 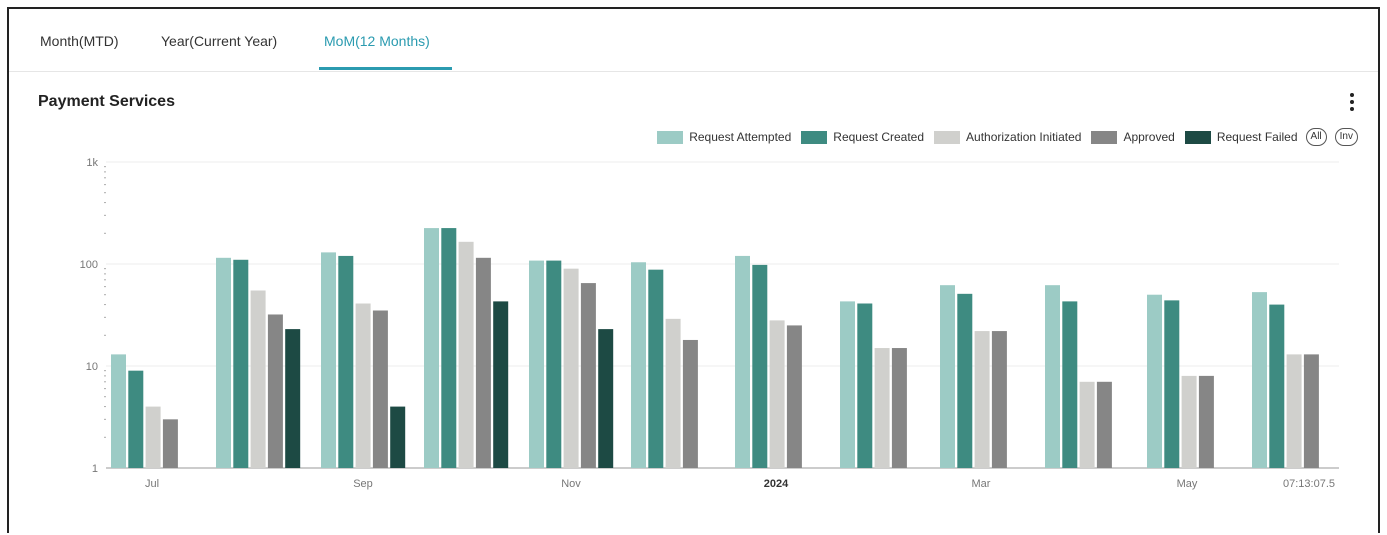 What do you see at coordinates (1187, 484) in the screenshot?
I see `x-tick-label: May` at bounding box center [1187, 484].